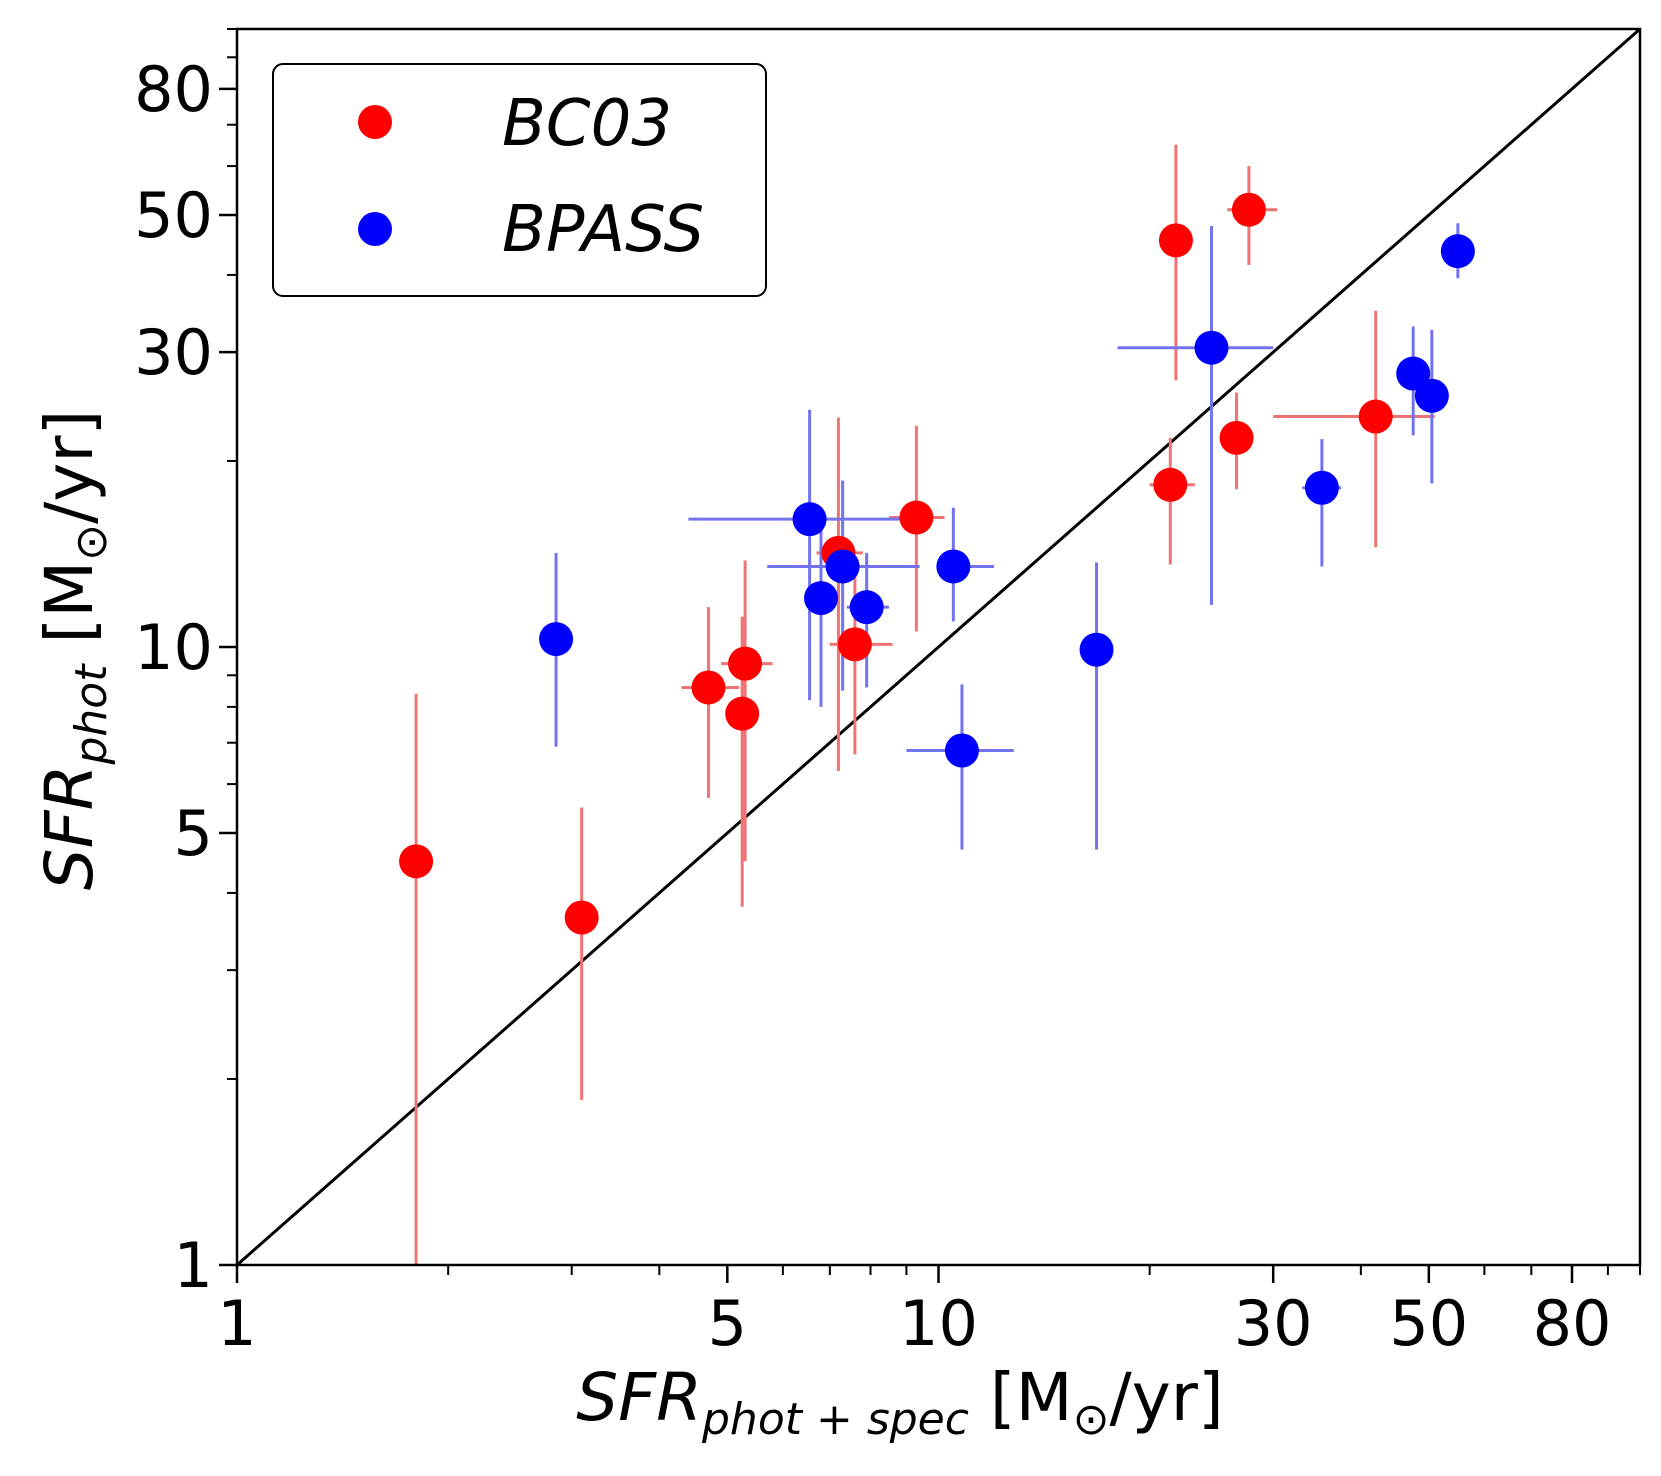  What do you see at coordinates (1572, 1323) in the screenshot?
I see `x-tick-label: 80` at bounding box center [1572, 1323].